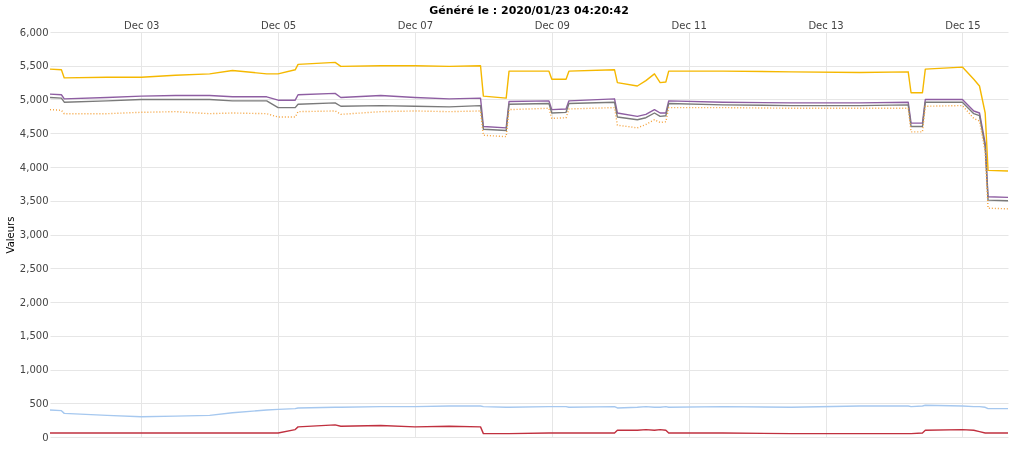 The height and width of the screenshot is (457, 1024). I want to click on y-tick-label: 3,500, so click(34, 201).